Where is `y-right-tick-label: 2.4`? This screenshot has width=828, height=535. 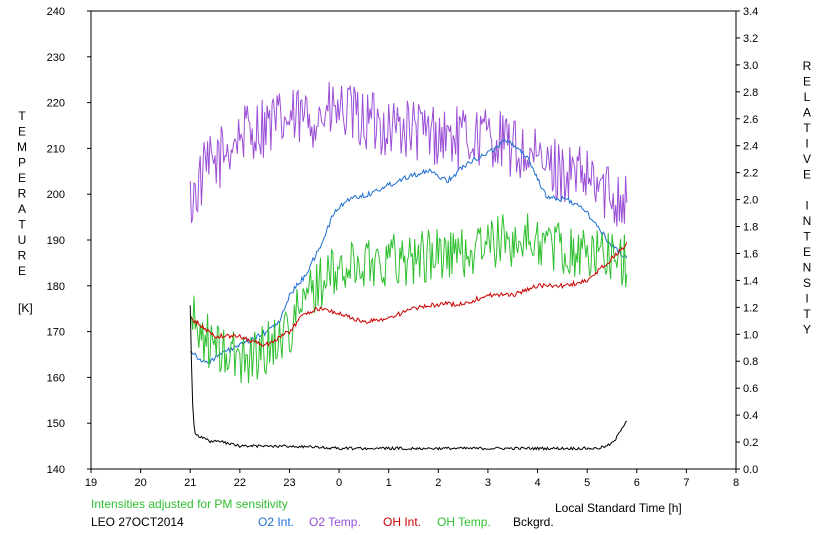 y-right-tick-label: 2.4 is located at coordinates (750, 147).